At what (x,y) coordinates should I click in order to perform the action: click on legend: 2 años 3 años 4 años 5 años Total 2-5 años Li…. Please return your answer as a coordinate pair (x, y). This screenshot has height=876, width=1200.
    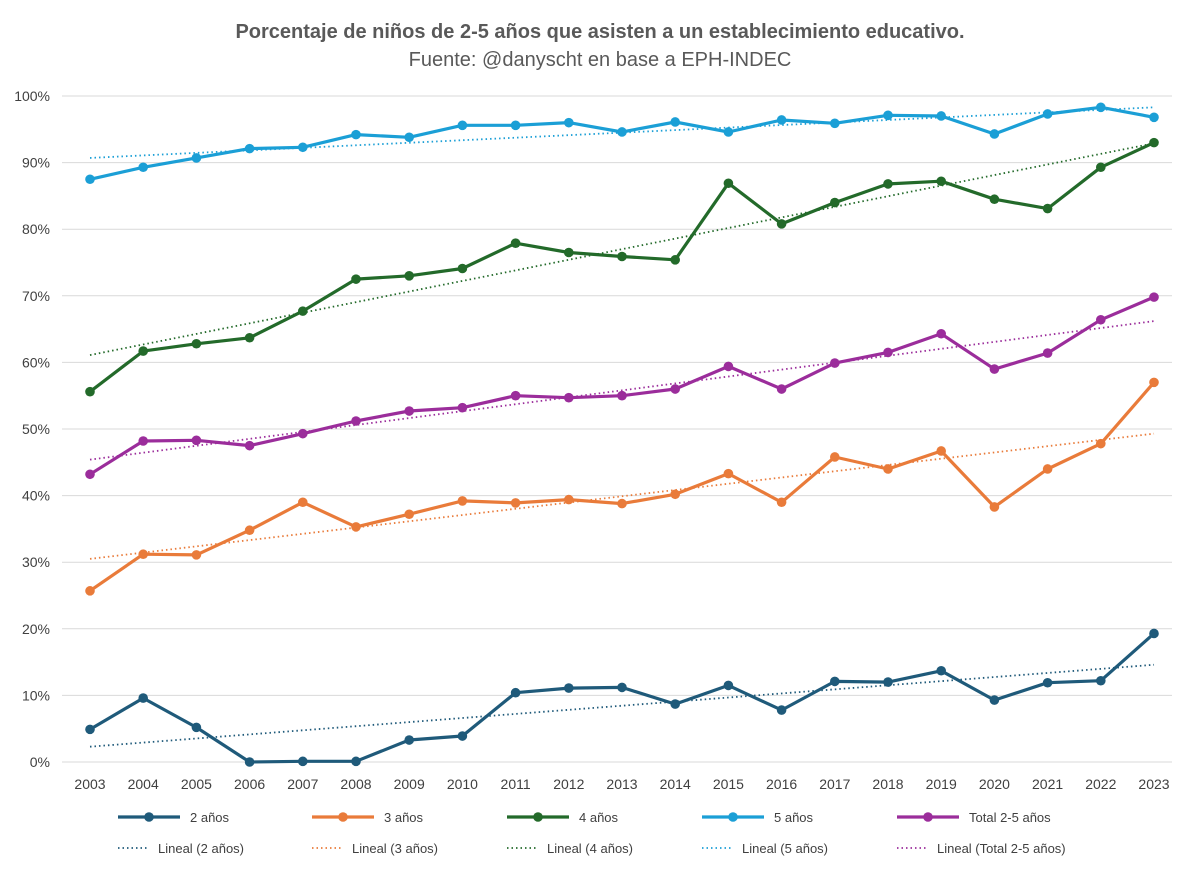
    Looking at the image, I should click on (592, 833).